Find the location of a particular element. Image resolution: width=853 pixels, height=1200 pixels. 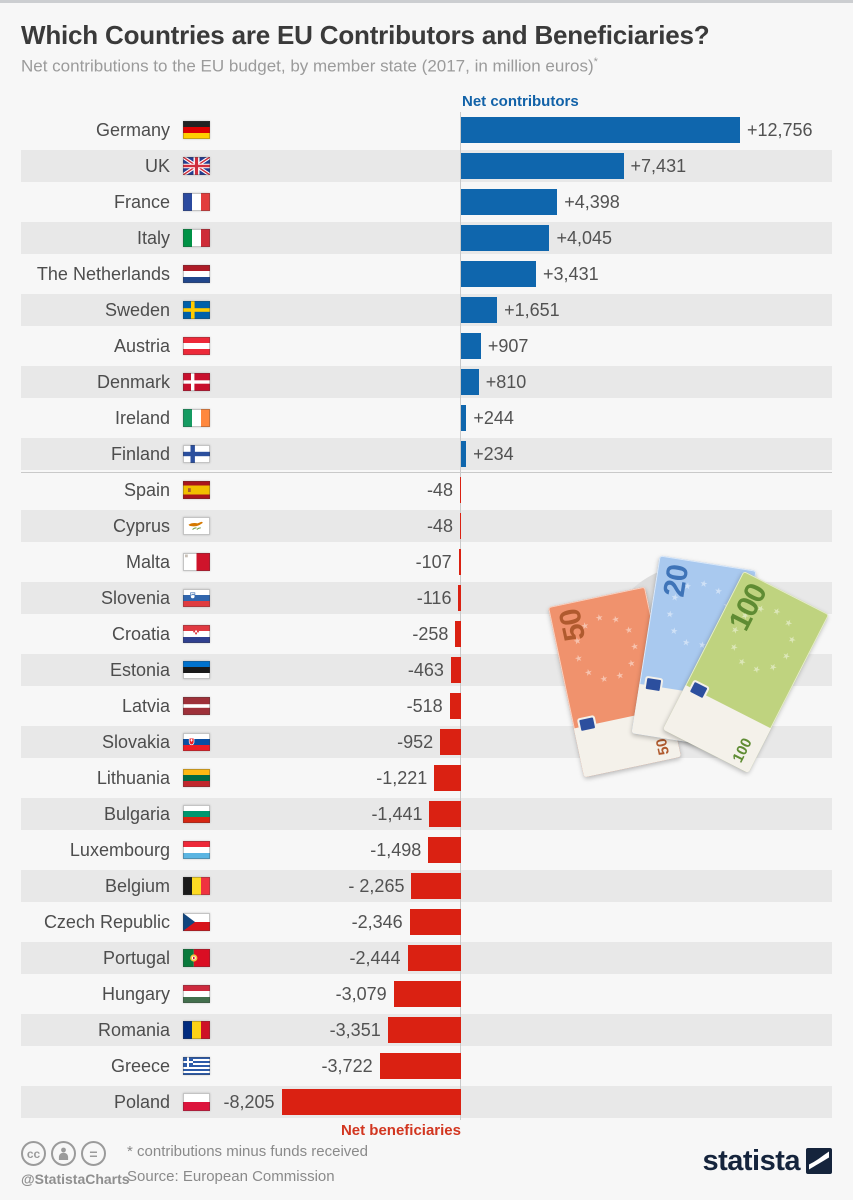

chart-row: Portugal -2,444 is located at coordinates (426, 958).